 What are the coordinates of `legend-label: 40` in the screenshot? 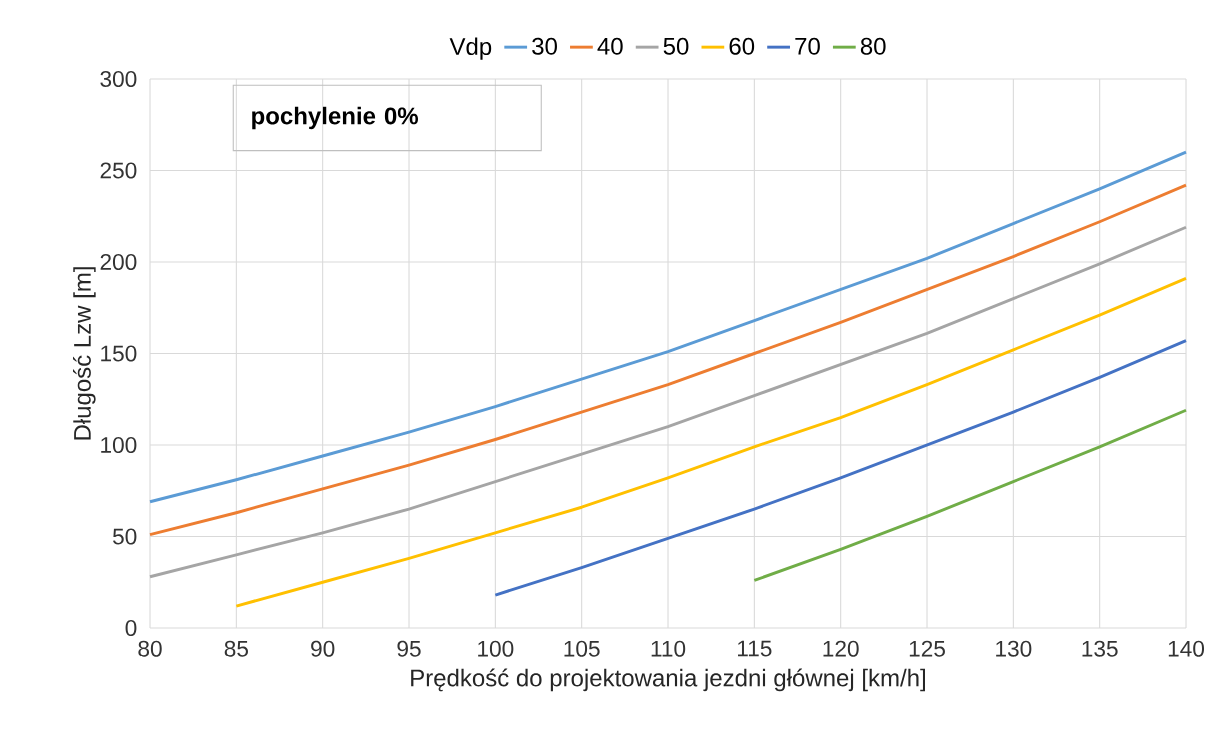 It's located at (610, 46).